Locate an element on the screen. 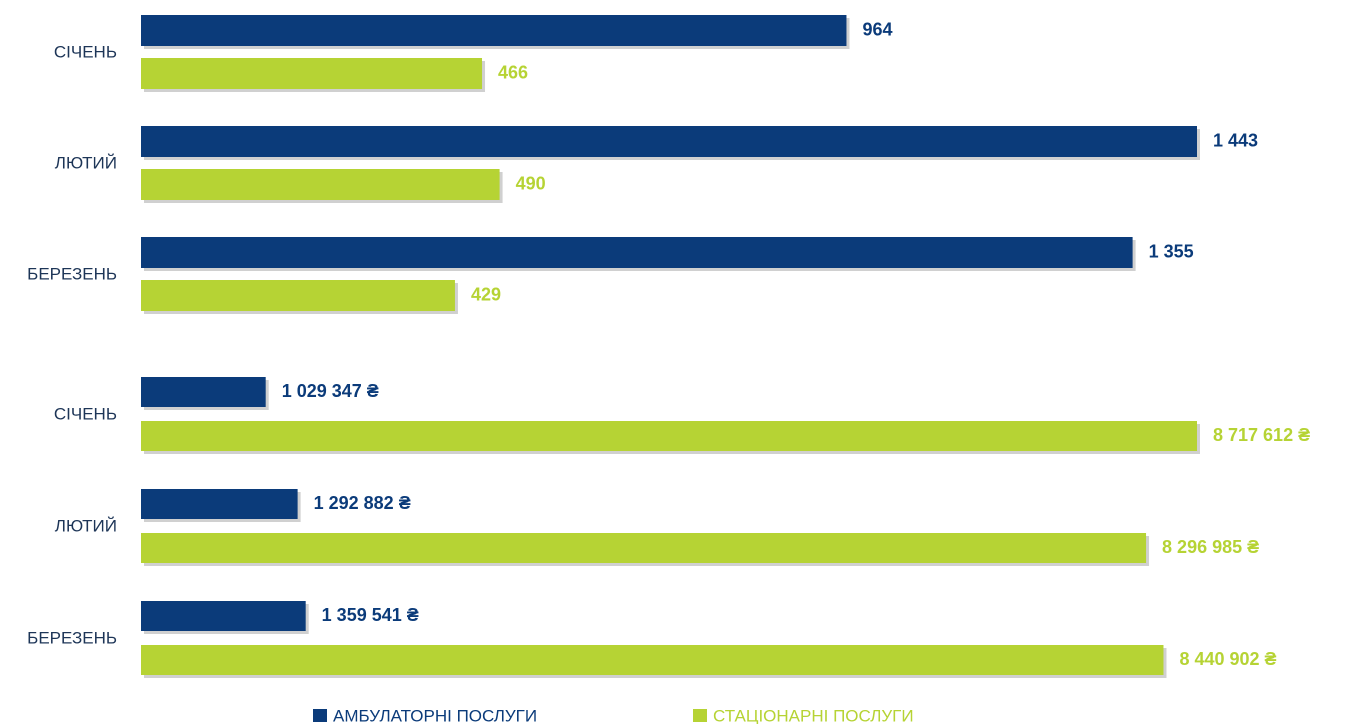 This screenshot has width=1350, height=724. value-label: 1 359 541 ₴ is located at coordinates (370, 615).